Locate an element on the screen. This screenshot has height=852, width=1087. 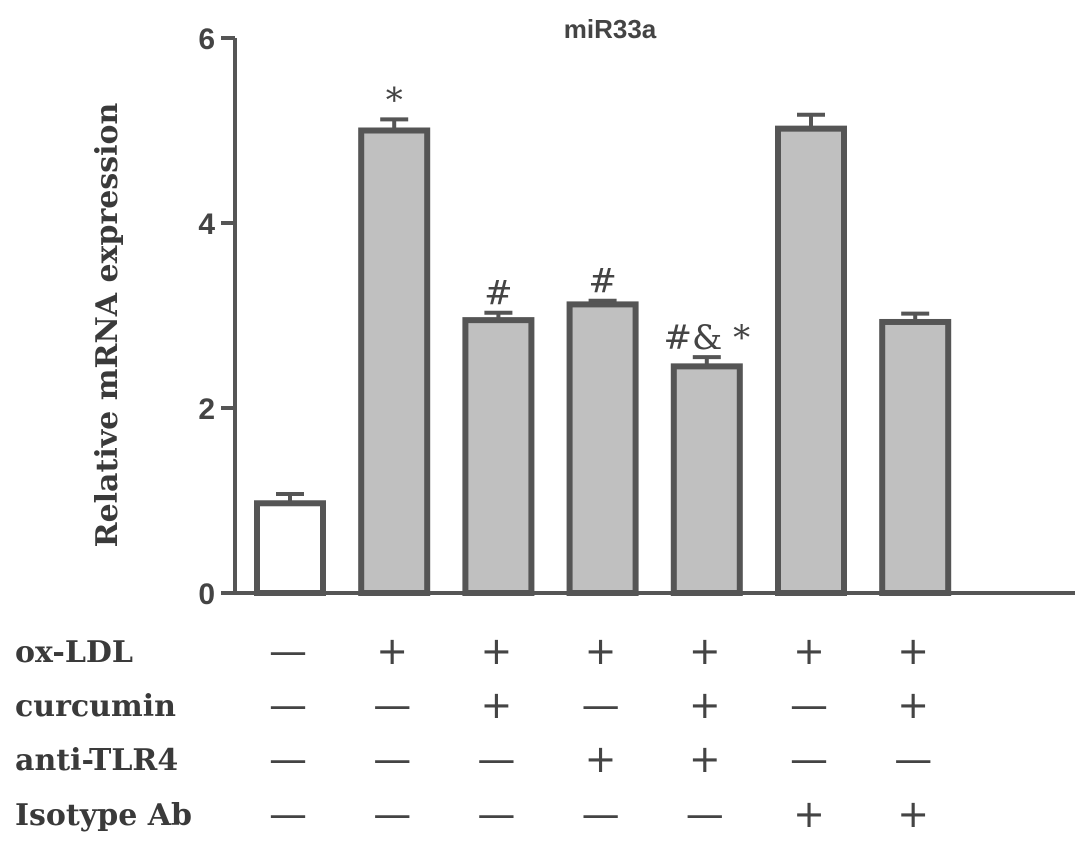
significance-annotation: * is located at coordinates (394, 100).